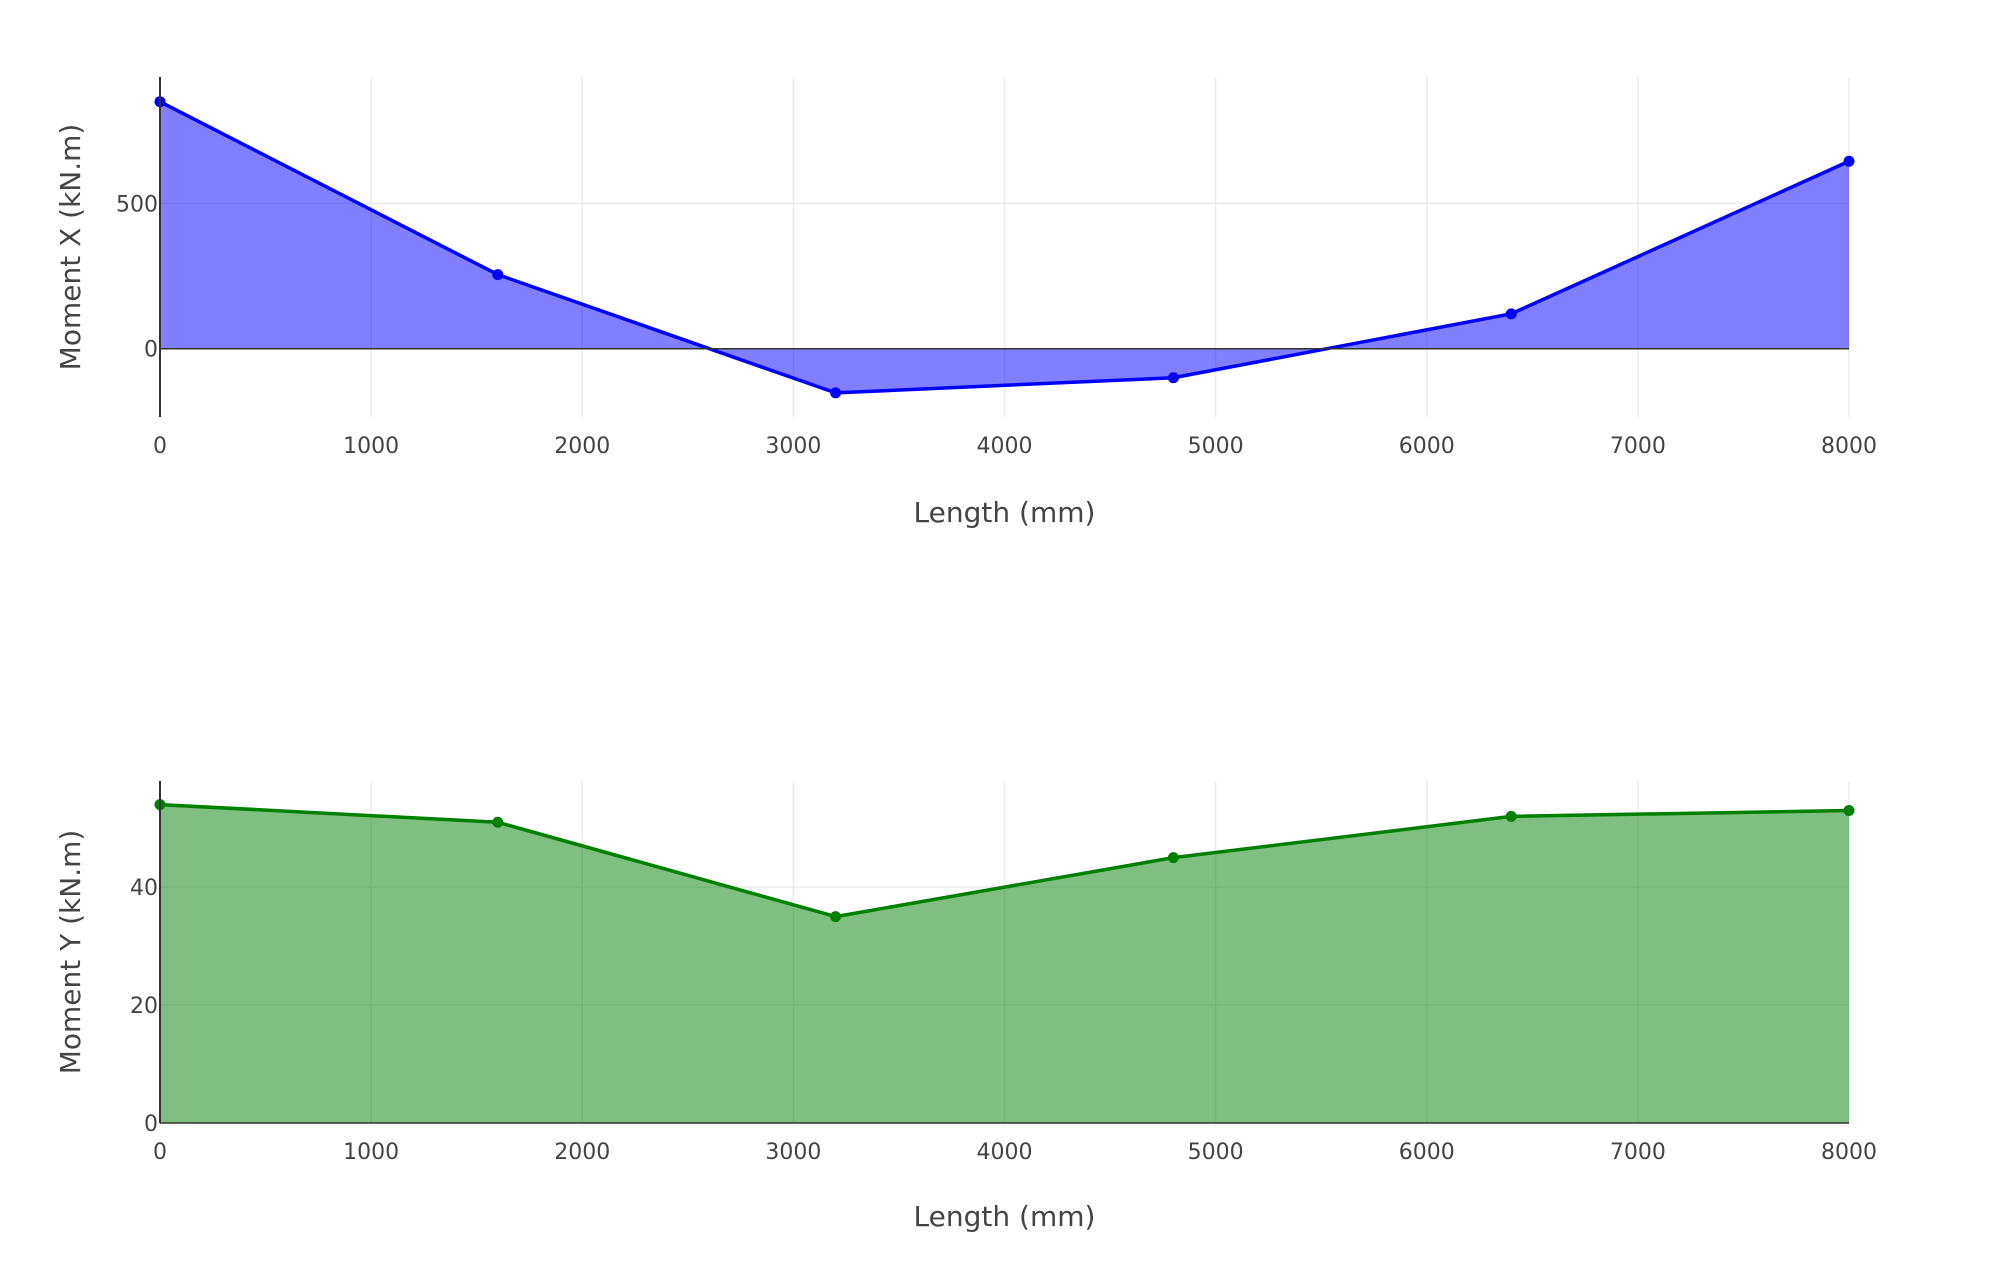  I want to click on y-tick-label: 40, so click(144, 888).